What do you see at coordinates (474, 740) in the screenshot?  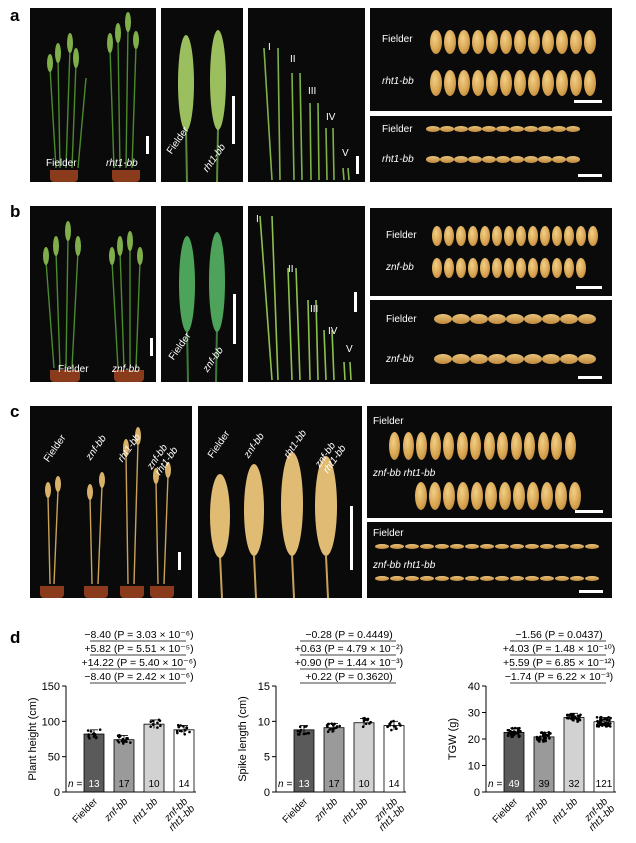 I see `y-tick-label: 20` at bounding box center [474, 740].